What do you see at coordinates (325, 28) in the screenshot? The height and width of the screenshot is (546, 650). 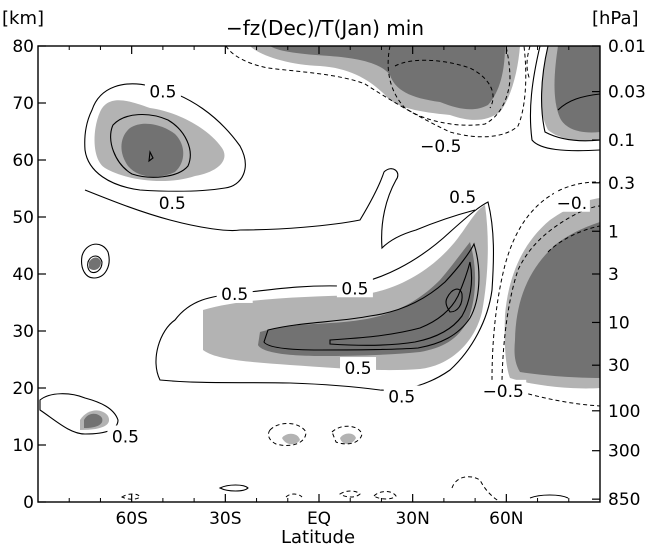 I see `chart-title: −fz(Dec)/T(Jan) min` at bounding box center [325, 28].